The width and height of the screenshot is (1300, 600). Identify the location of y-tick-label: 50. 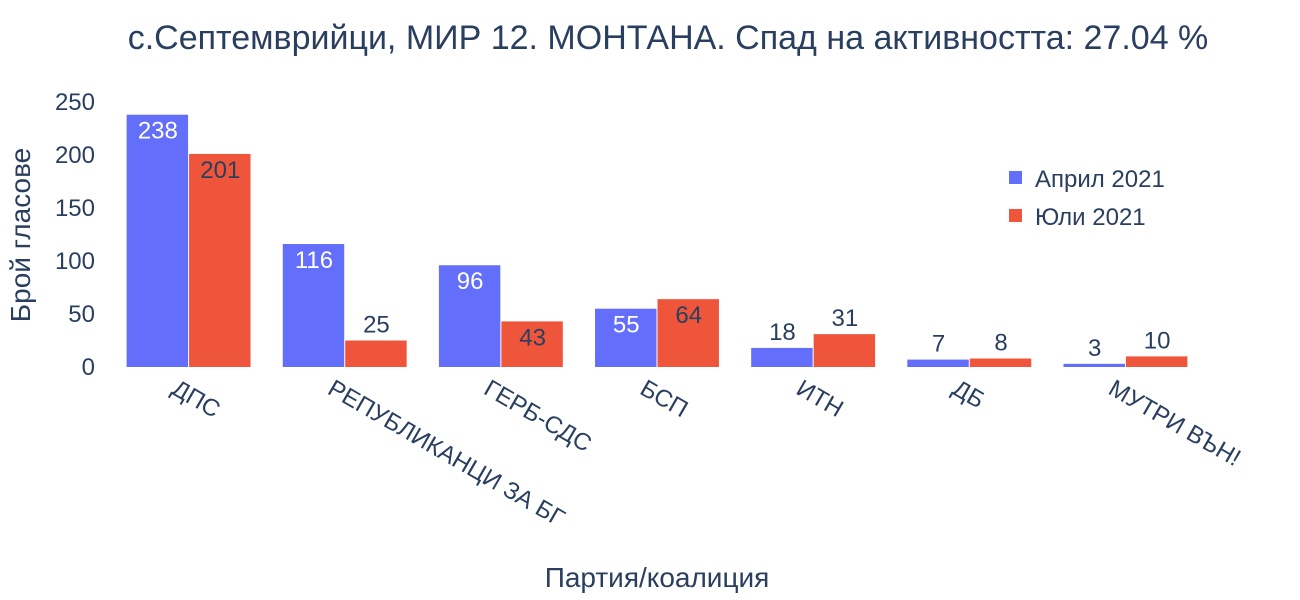
(81, 314).